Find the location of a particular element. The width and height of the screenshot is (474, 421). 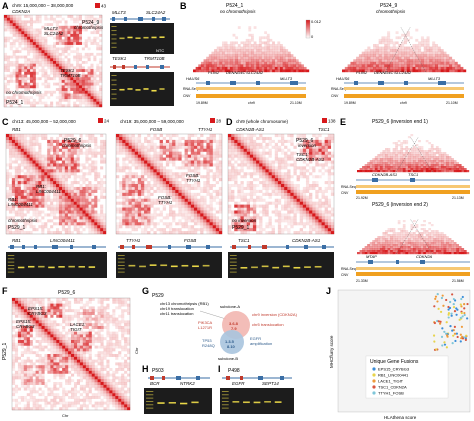

panel-e-letter: E is located at coordinates (343, 122).